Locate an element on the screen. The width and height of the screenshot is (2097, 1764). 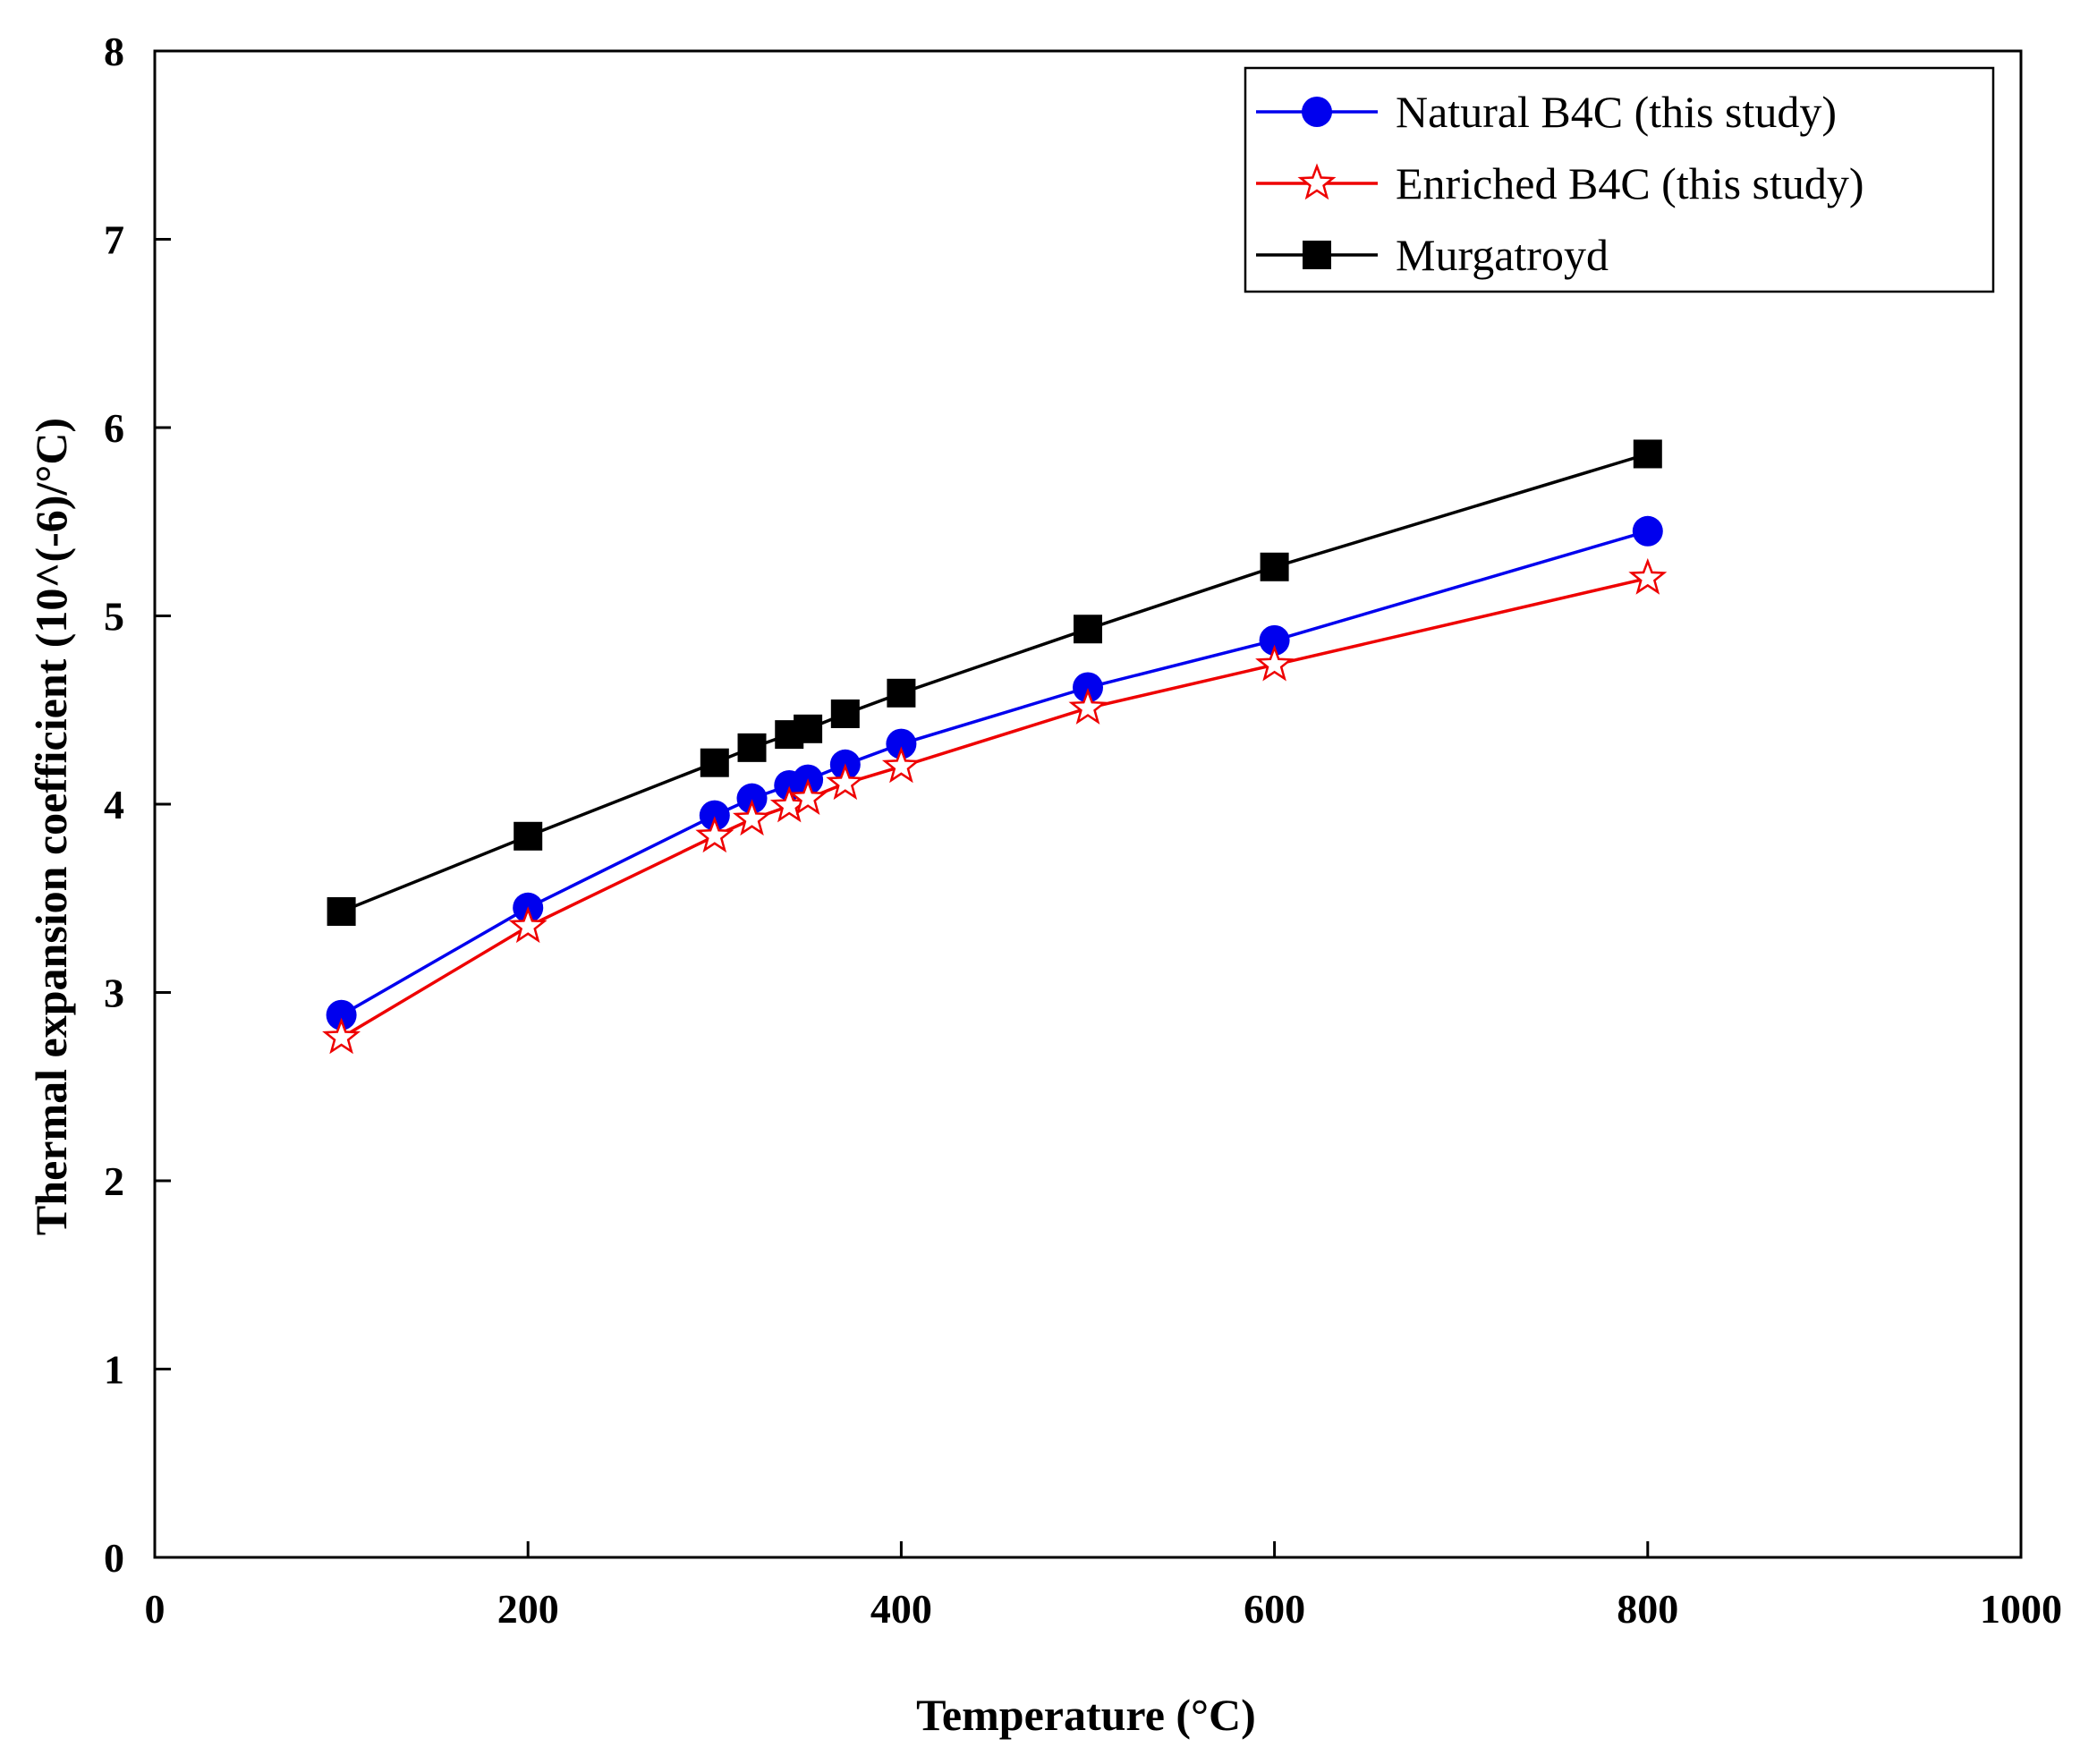
y-tick-label: 1 is located at coordinates (114, 1370).